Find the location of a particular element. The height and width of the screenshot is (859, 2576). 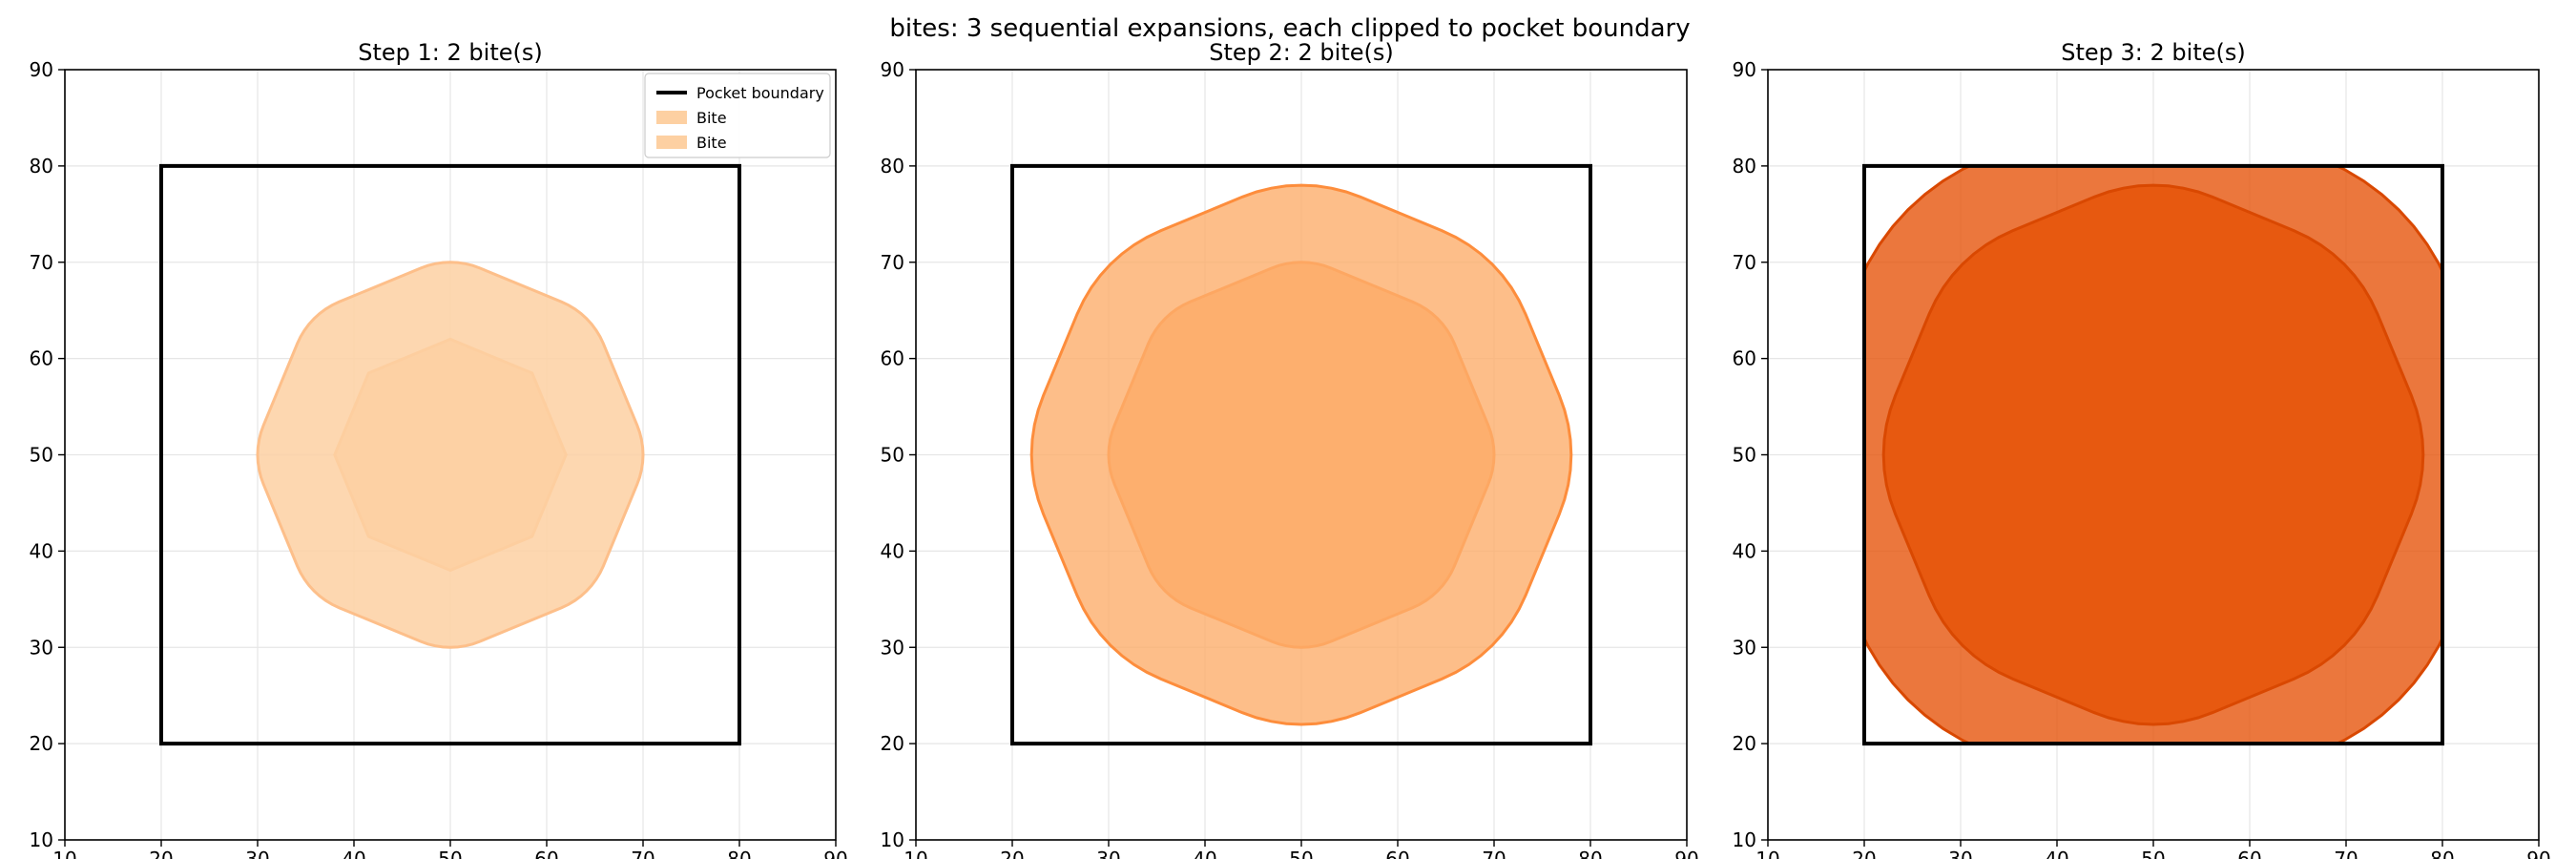

legend: Pocket boundary Bite Bite is located at coordinates (737, 115).